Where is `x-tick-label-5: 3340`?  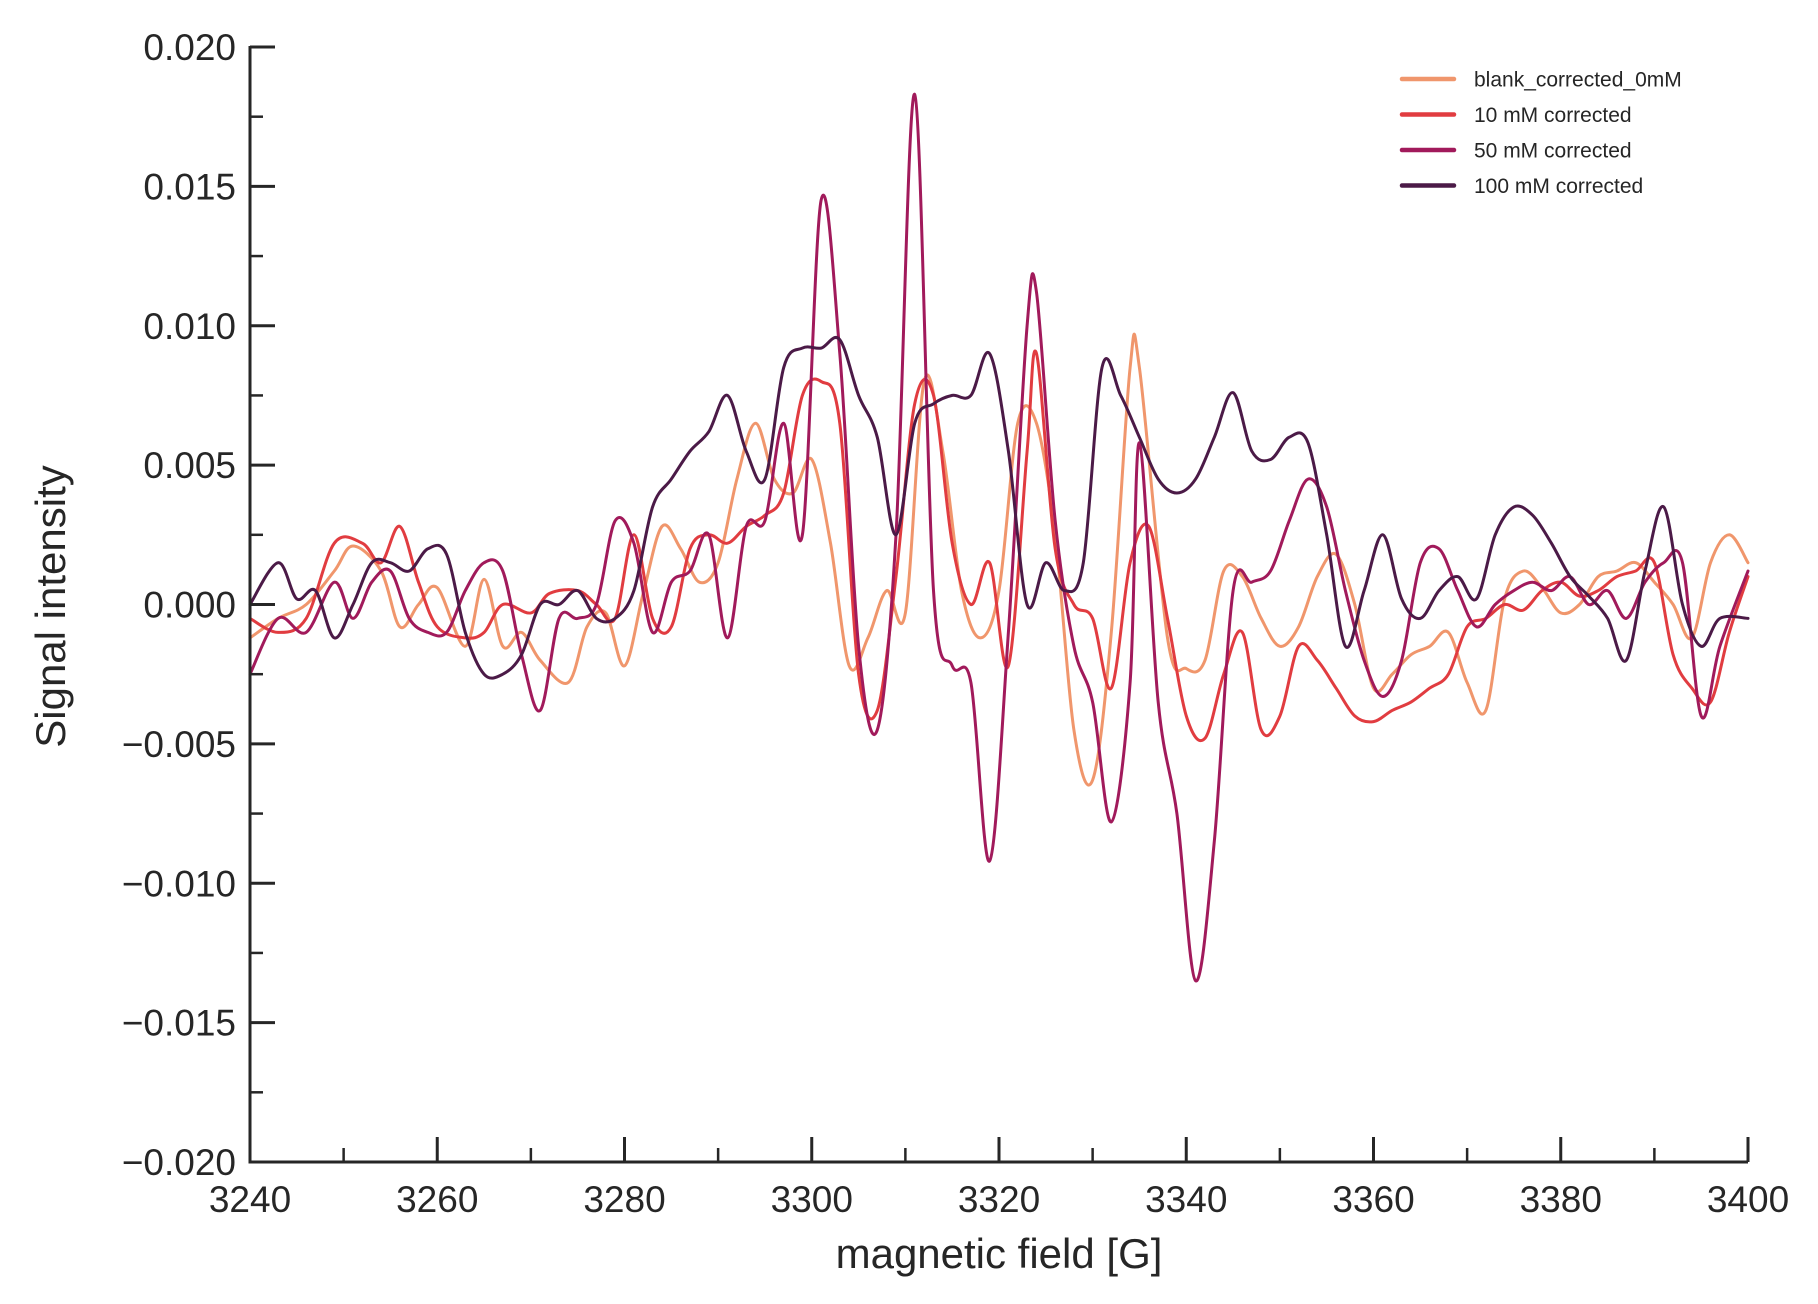
x-tick-label-5: 3340 is located at coordinates (1186, 1199).